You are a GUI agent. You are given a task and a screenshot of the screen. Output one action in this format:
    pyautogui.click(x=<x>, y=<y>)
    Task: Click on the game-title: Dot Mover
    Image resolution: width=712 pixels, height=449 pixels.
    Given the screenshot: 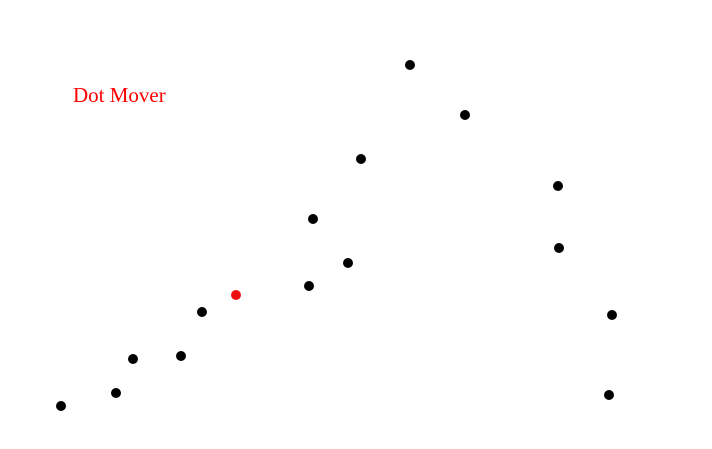 What is the action you would take?
    pyautogui.click(x=119, y=95)
    